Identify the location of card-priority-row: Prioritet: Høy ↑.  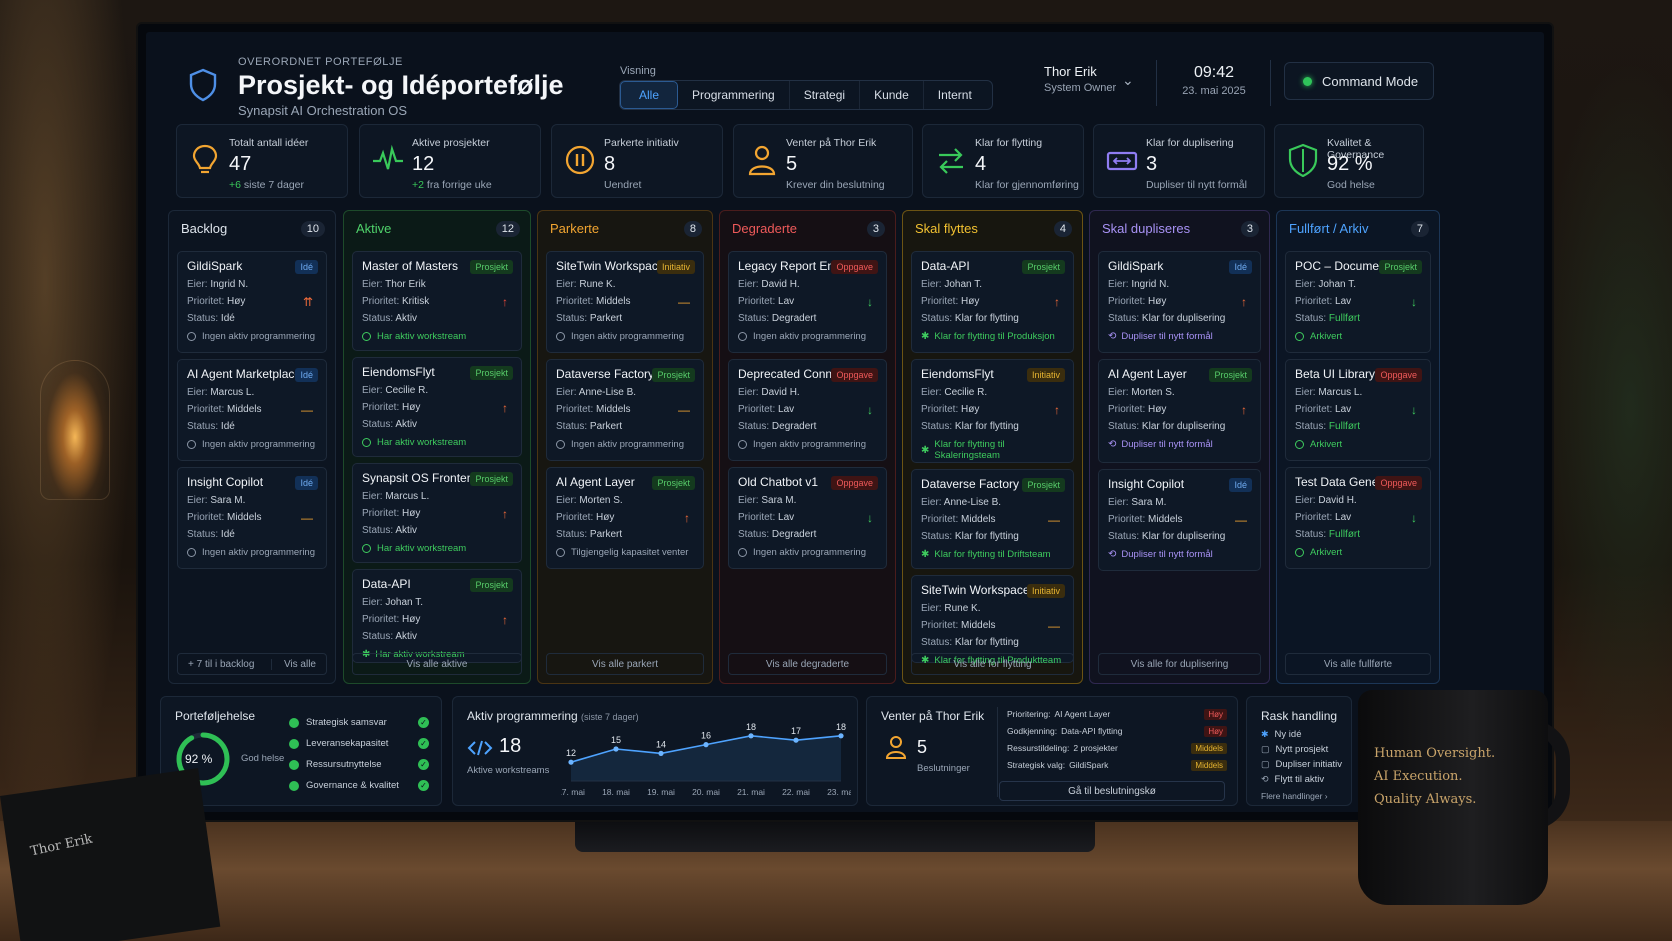
(1179, 410).